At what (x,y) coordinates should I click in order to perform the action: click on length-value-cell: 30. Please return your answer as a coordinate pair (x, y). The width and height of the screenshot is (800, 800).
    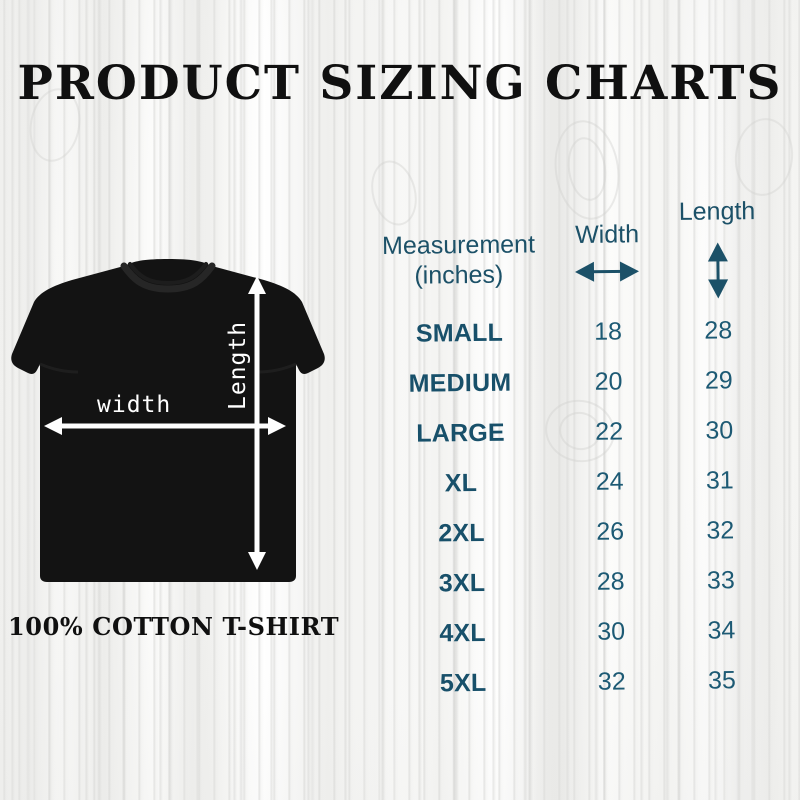
    Looking at the image, I should click on (719, 430).